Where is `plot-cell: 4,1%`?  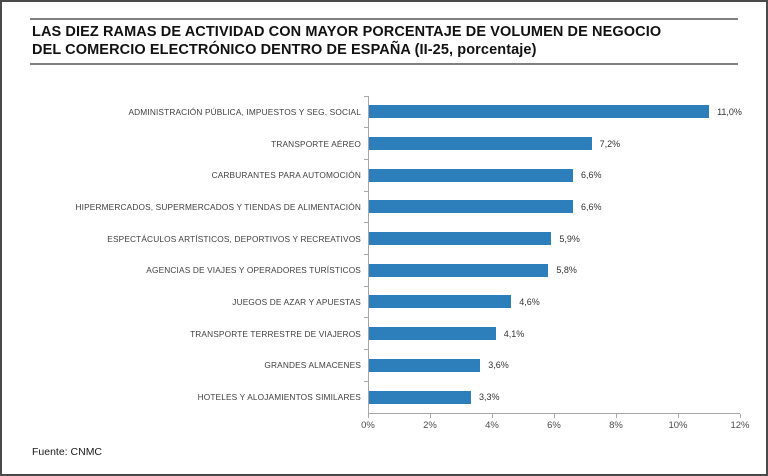 plot-cell: 4,1% is located at coordinates (552, 333).